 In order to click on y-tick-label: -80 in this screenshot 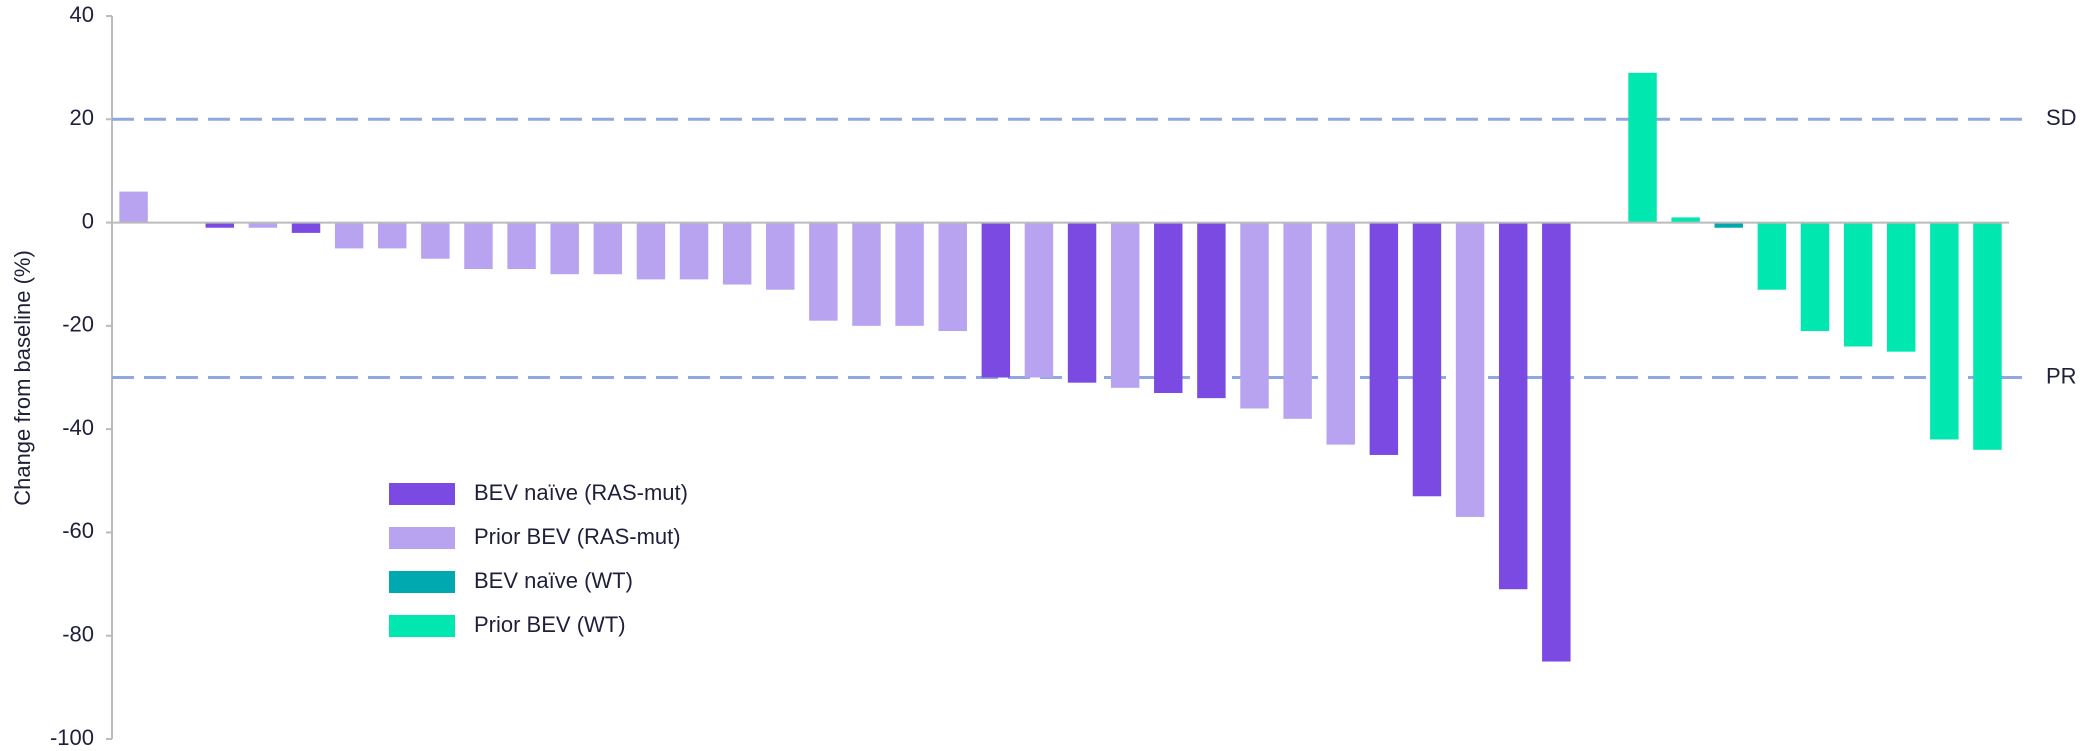, I will do `click(78, 634)`.